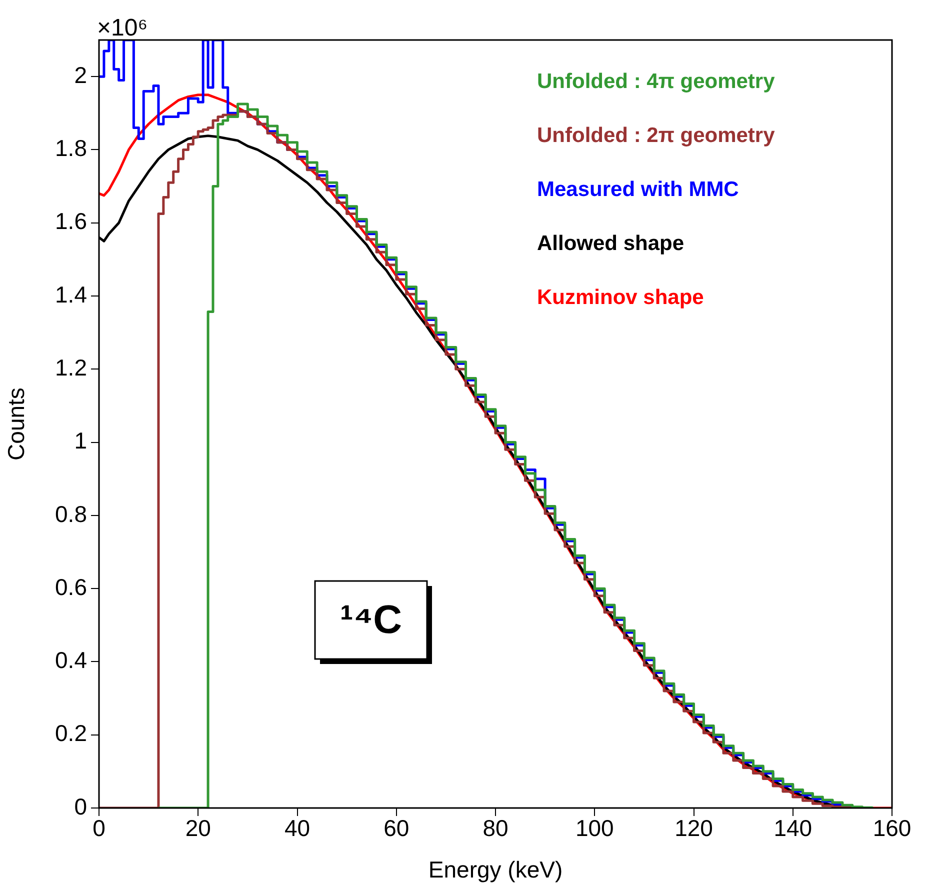 The image size is (926, 889). What do you see at coordinates (638, 189) in the screenshot?
I see `text: Measured with MMC` at bounding box center [638, 189].